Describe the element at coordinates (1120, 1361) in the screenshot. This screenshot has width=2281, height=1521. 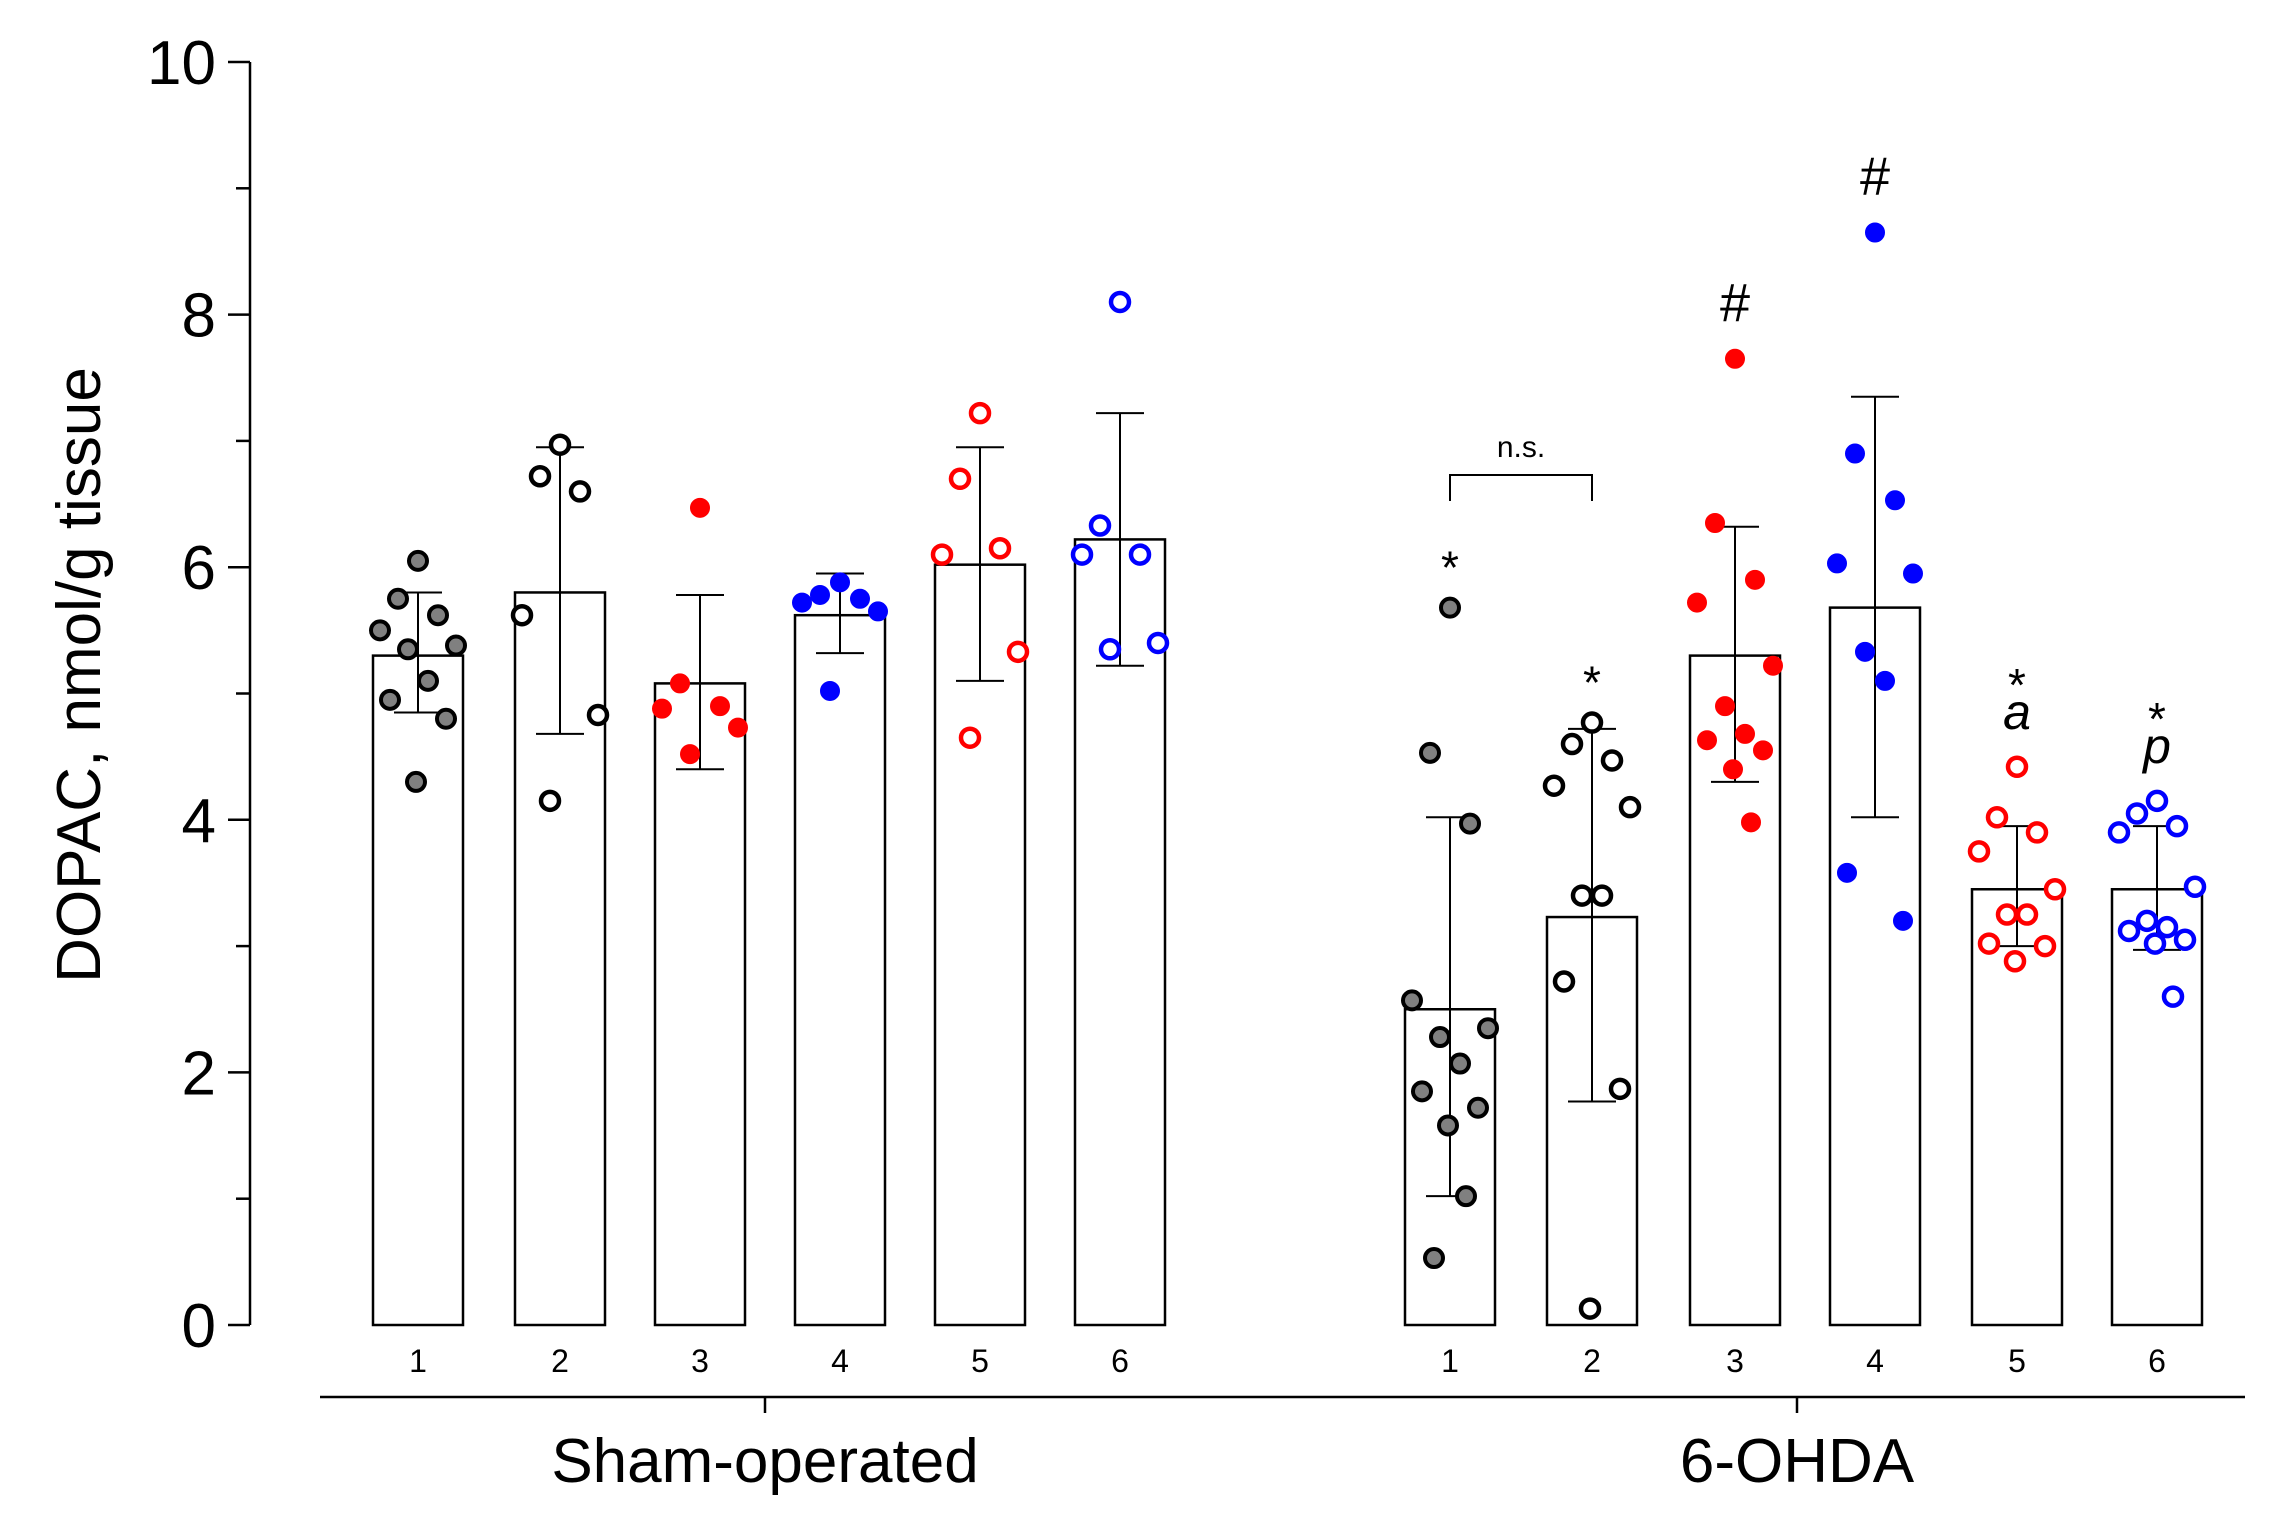
I see `x-tick-label: 6` at that location.